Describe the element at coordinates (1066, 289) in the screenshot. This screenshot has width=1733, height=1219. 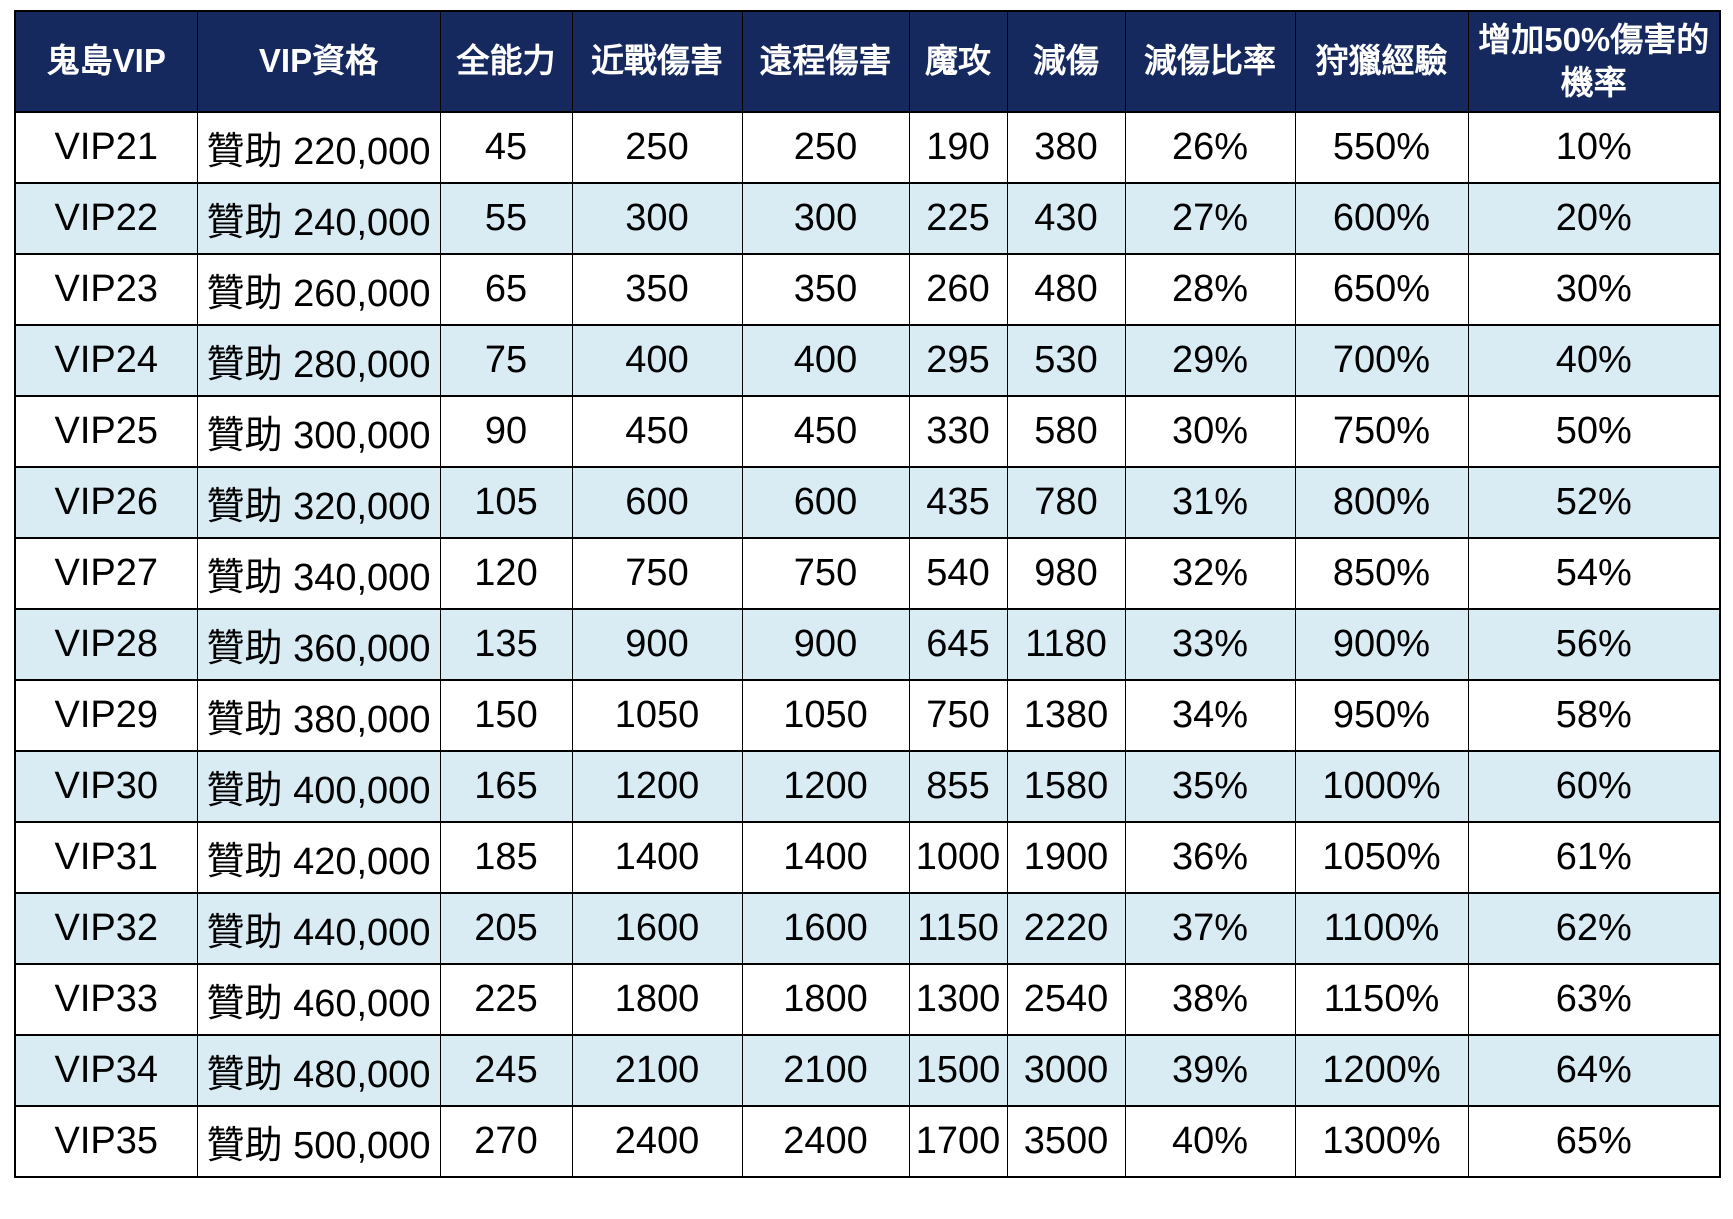
I see `cell-damage-reduction: 480` at that location.